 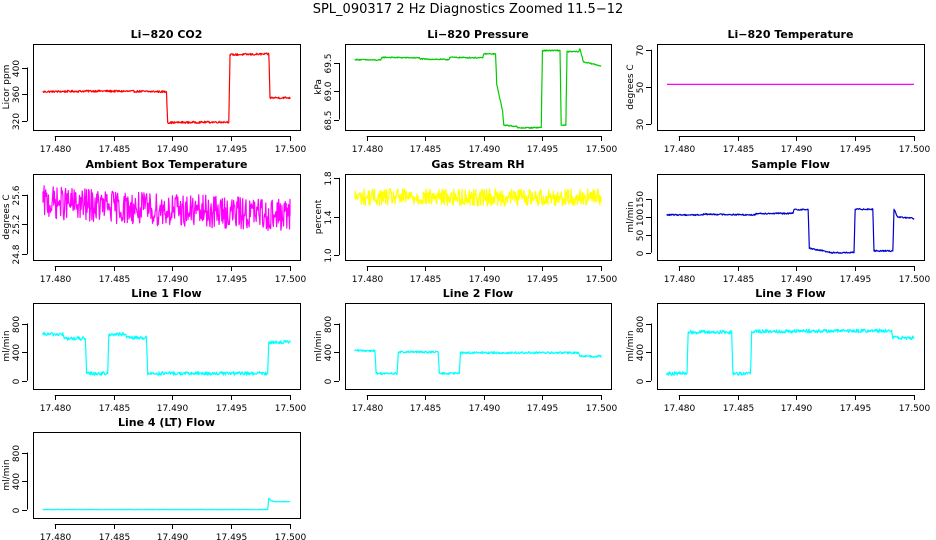 What do you see at coordinates (790, 164) in the screenshot?
I see `subplot-title: Sample Flow` at bounding box center [790, 164].